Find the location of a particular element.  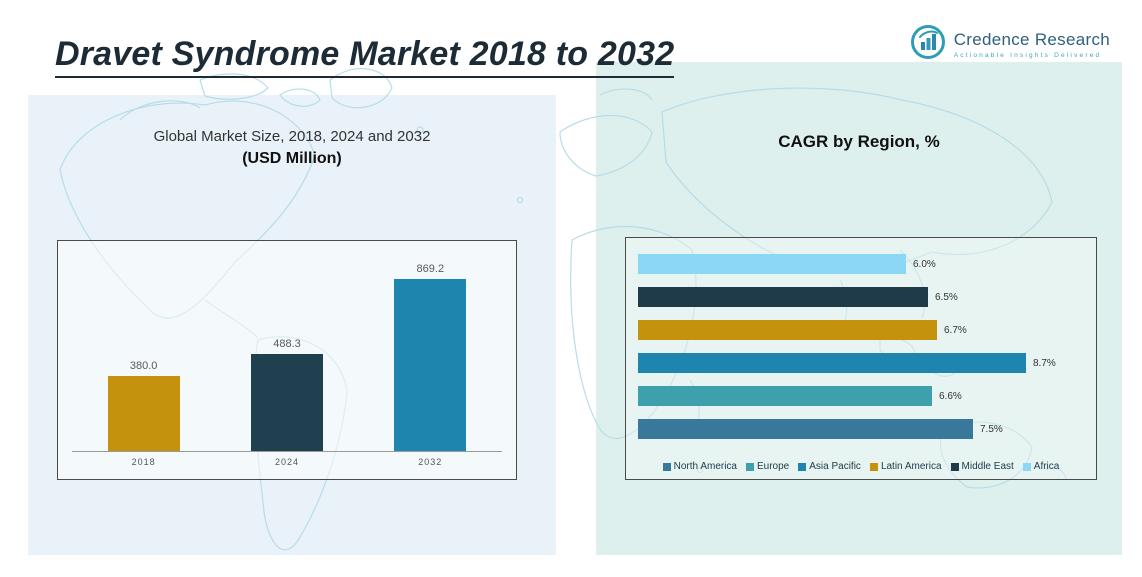

cagr-bar-europe is located at coordinates (785, 396).